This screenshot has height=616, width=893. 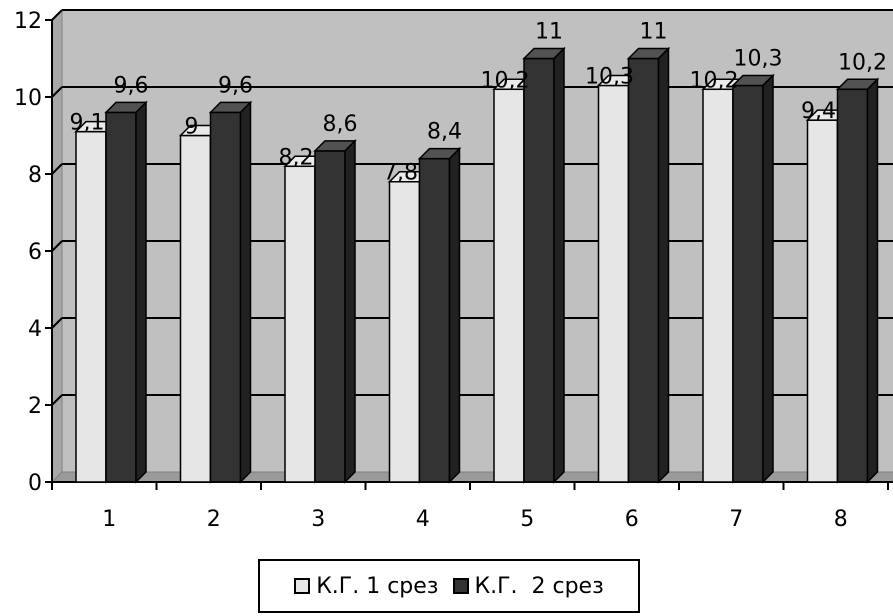 What do you see at coordinates (736, 519) in the screenshot?
I see `x-tick-label: 7` at bounding box center [736, 519].